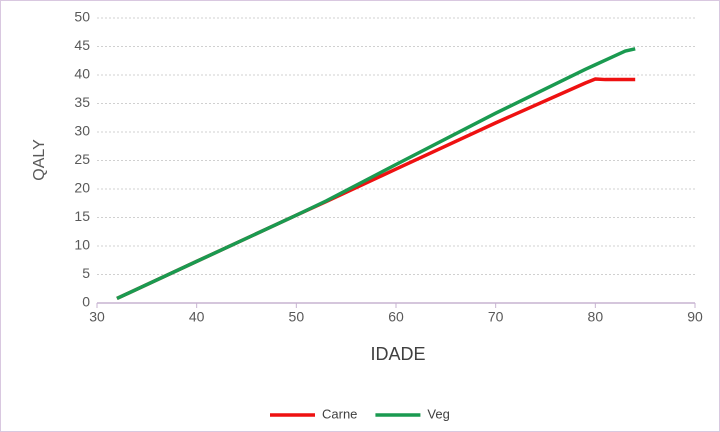 Image resolution: width=720 pixels, height=432 pixels. Describe the element at coordinates (596, 317) in the screenshot. I see `x-tick-label: 80` at that location.